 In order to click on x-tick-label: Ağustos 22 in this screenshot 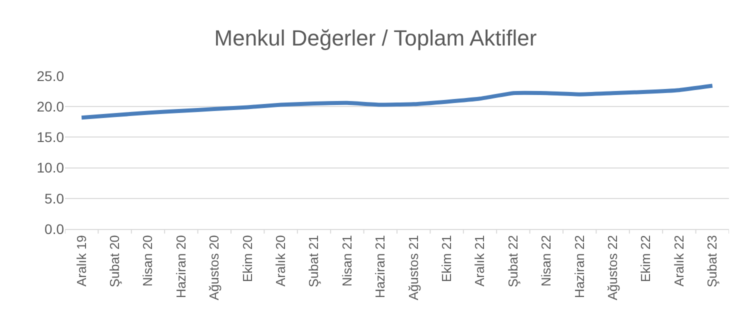, I will do `click(612, 267)`.